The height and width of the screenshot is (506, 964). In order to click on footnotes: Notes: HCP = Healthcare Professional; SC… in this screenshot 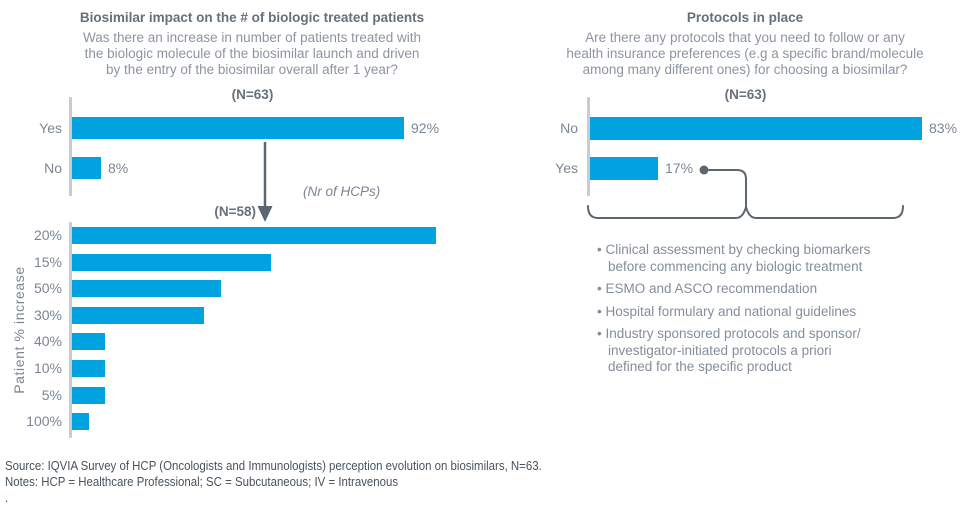, I will do `click(202, 481)`.